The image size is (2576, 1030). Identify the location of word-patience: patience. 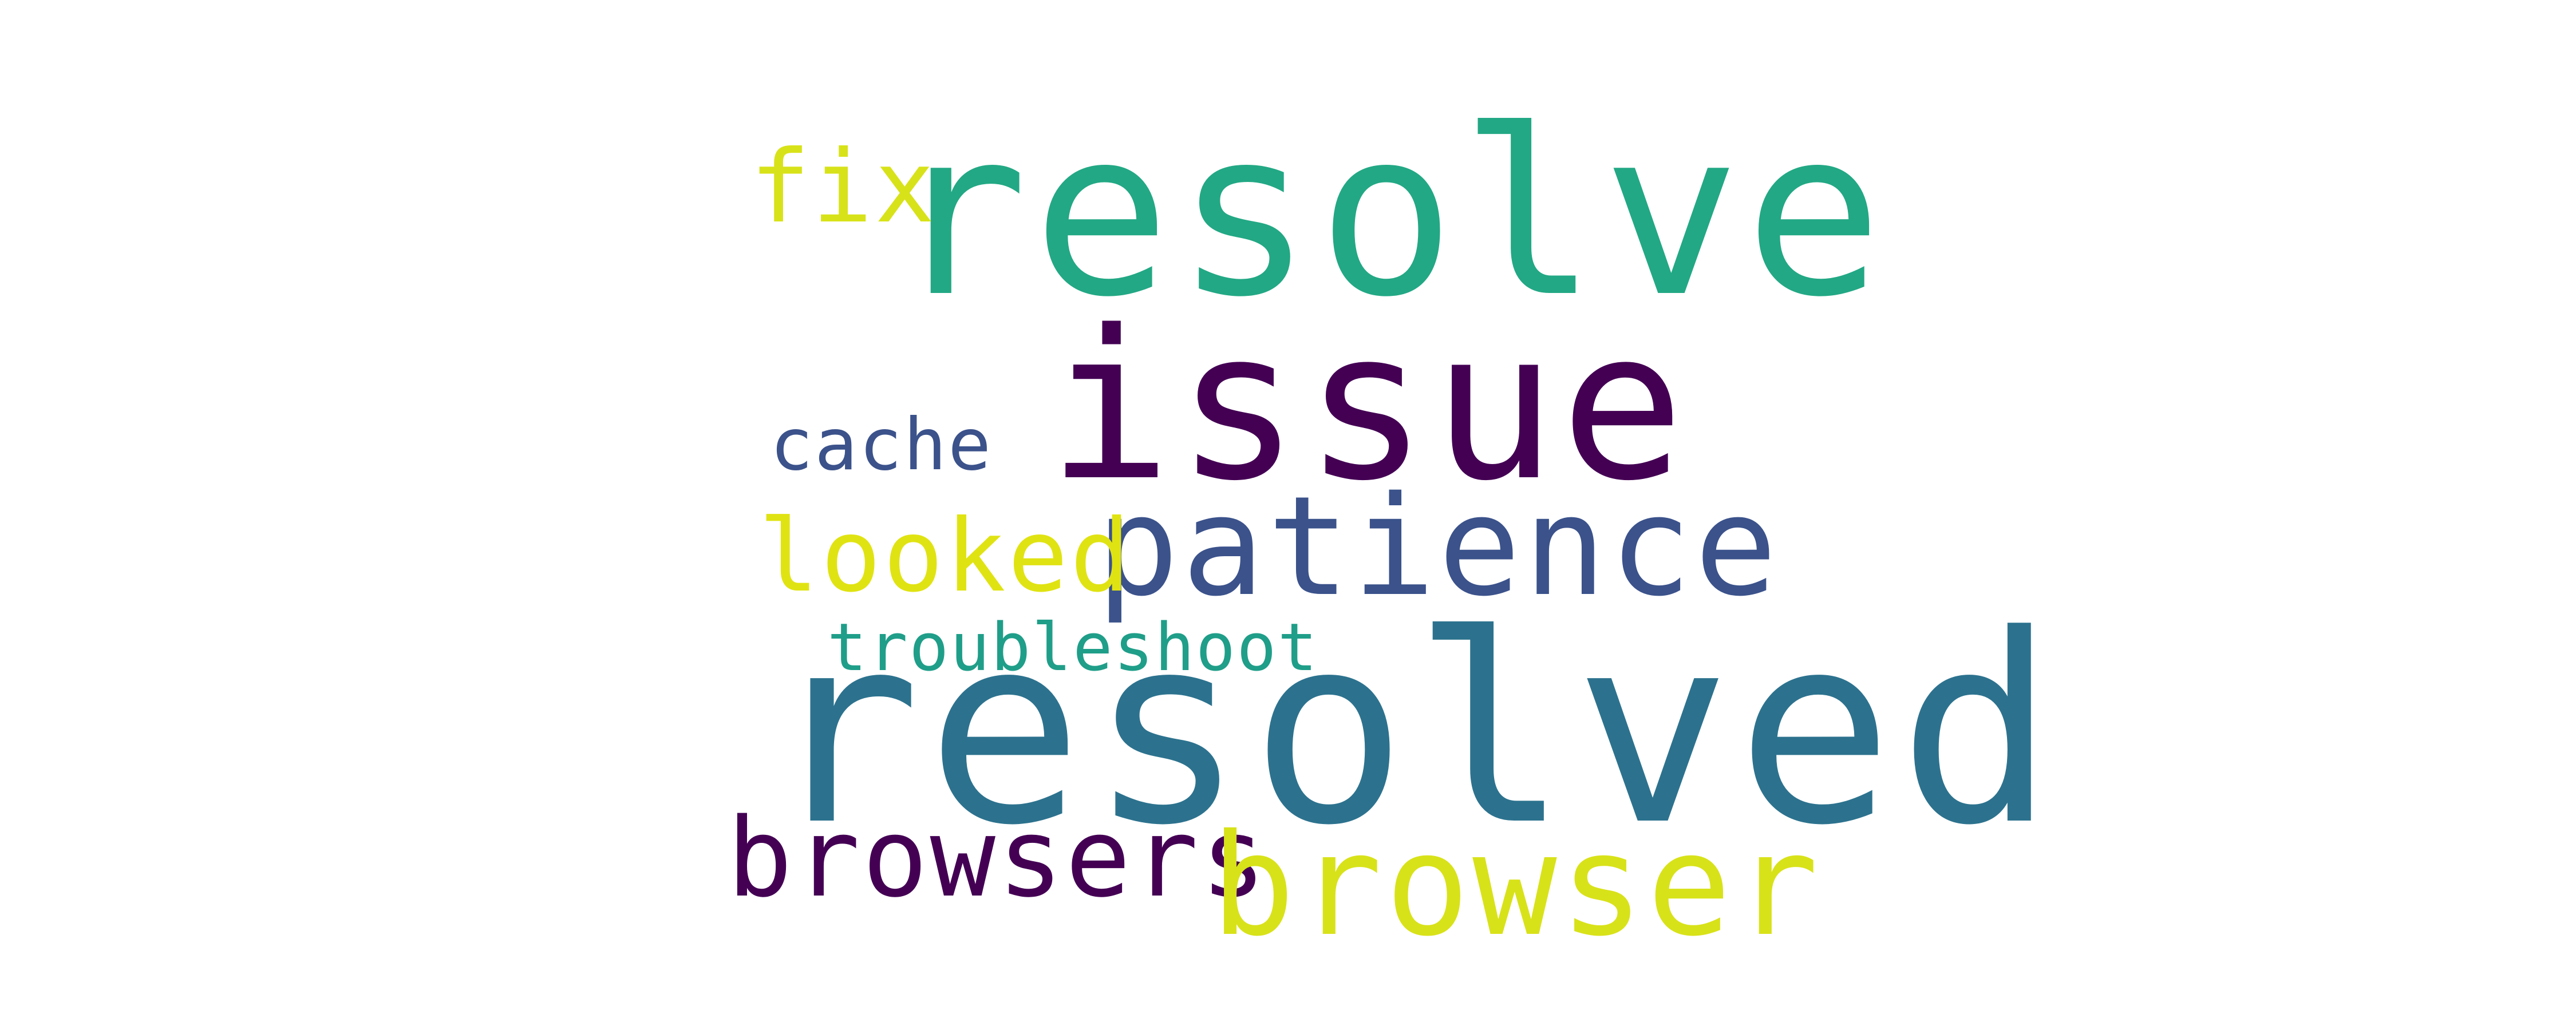
(1438, 546).